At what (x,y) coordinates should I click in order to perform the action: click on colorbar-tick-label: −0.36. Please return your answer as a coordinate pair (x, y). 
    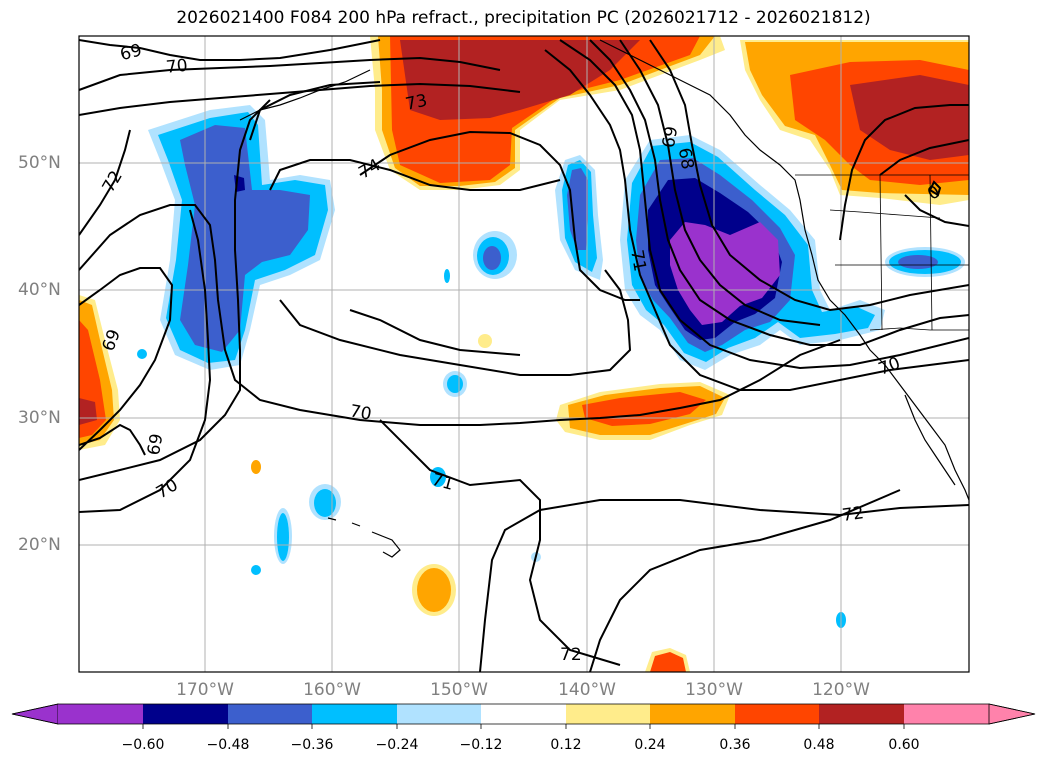
    Looking at the image, I should click on (312, 745).